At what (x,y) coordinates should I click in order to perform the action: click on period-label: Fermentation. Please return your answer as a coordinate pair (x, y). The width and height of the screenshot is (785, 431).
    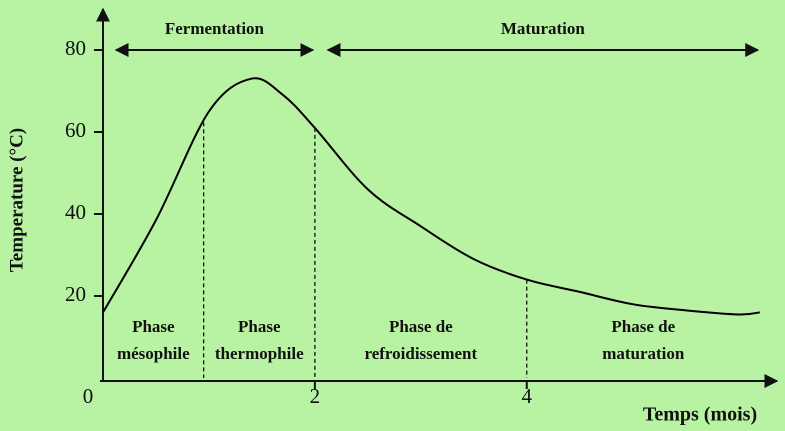
    Looking at the image, I should click on (215, 28).